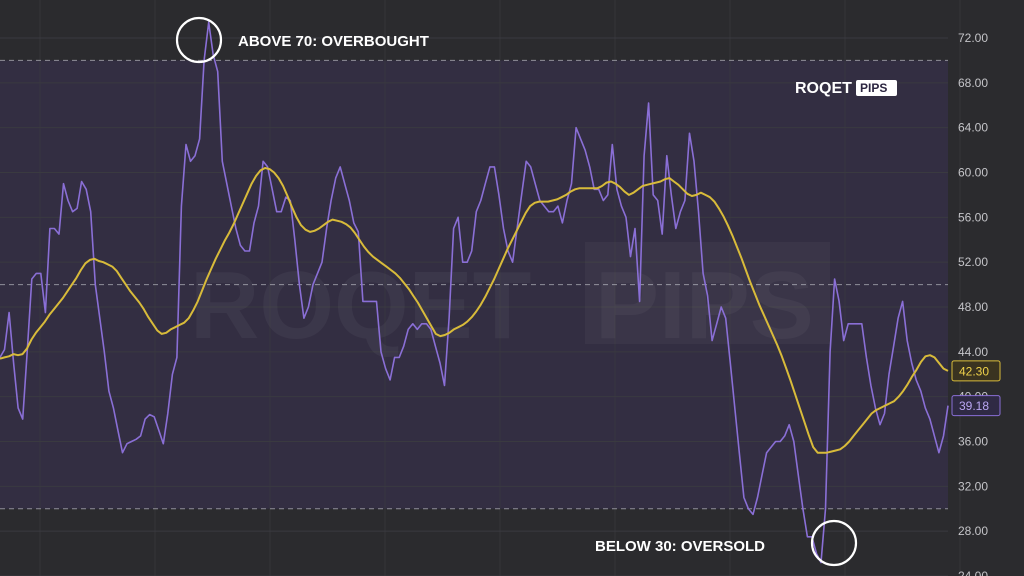 The height and width of the screenshot is (576, 1024). Describe the element at coordinates (973, 352) in the screenshot. I see `y-tick-label: 44.00` at that location.